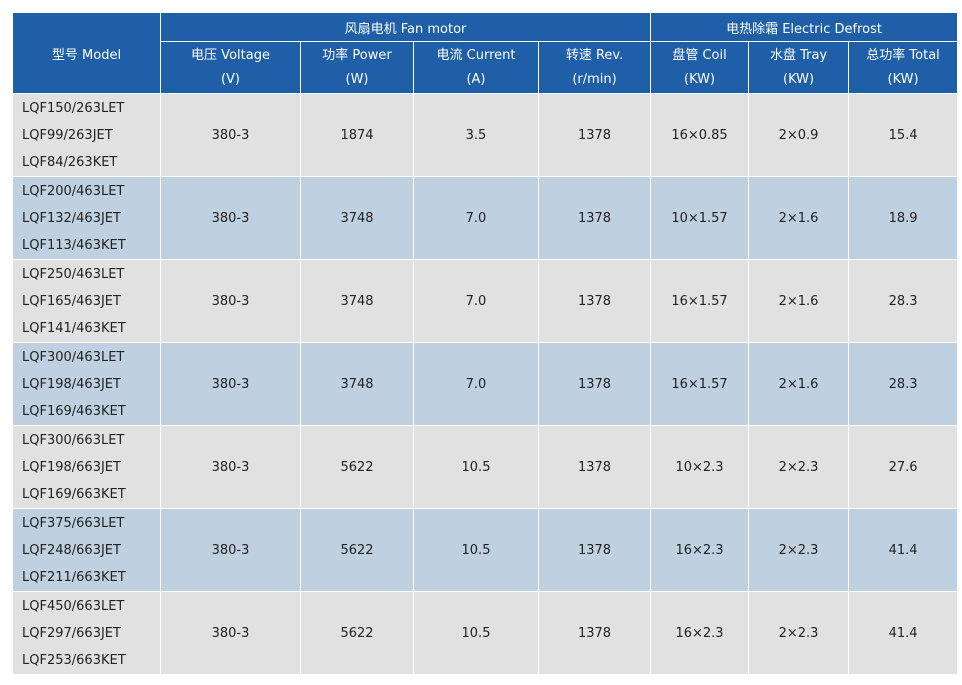 This screenshot has height=685, width=962. I want to click on model-name: LQF84/263KET, so click(70, 162).